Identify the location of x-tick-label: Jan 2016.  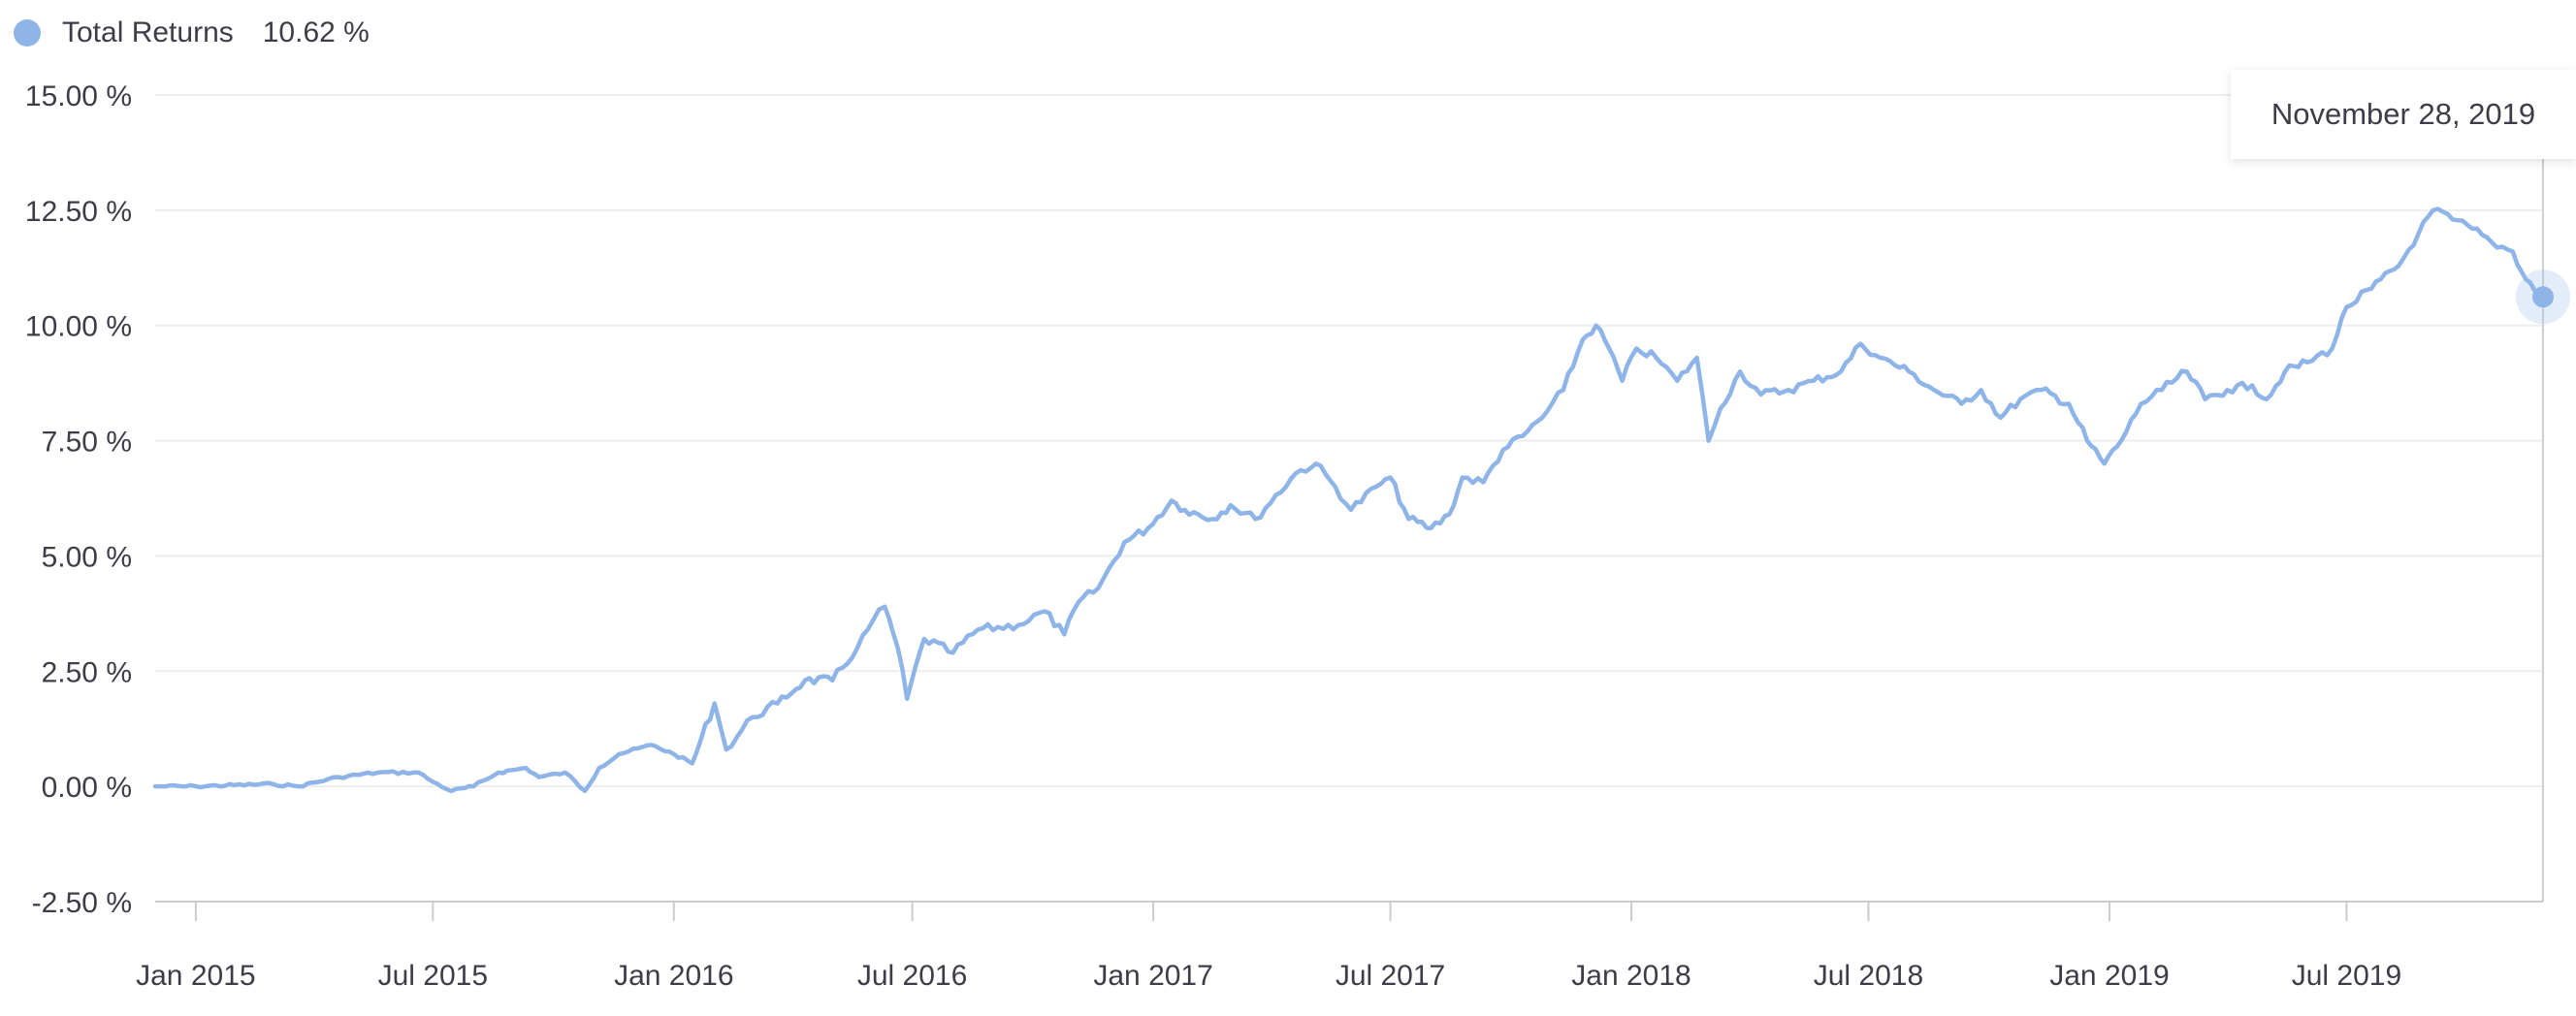
(673, 976).